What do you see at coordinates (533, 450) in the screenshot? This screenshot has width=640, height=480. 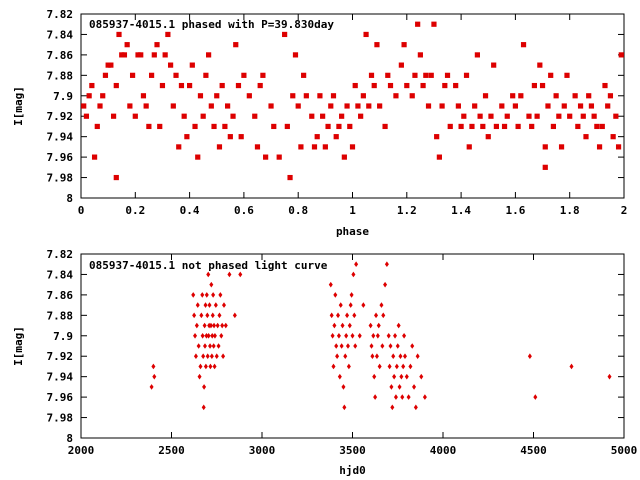 I see `unphased-x-tick-label: 4500` at bounding box center [533, 450].